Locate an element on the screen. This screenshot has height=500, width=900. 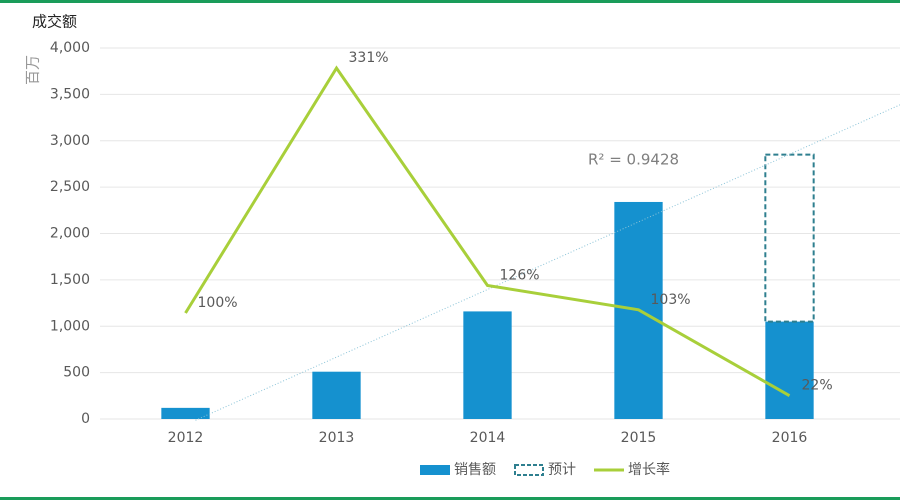
y-tick-label: 3,000 is located at coordinates (70, 141).